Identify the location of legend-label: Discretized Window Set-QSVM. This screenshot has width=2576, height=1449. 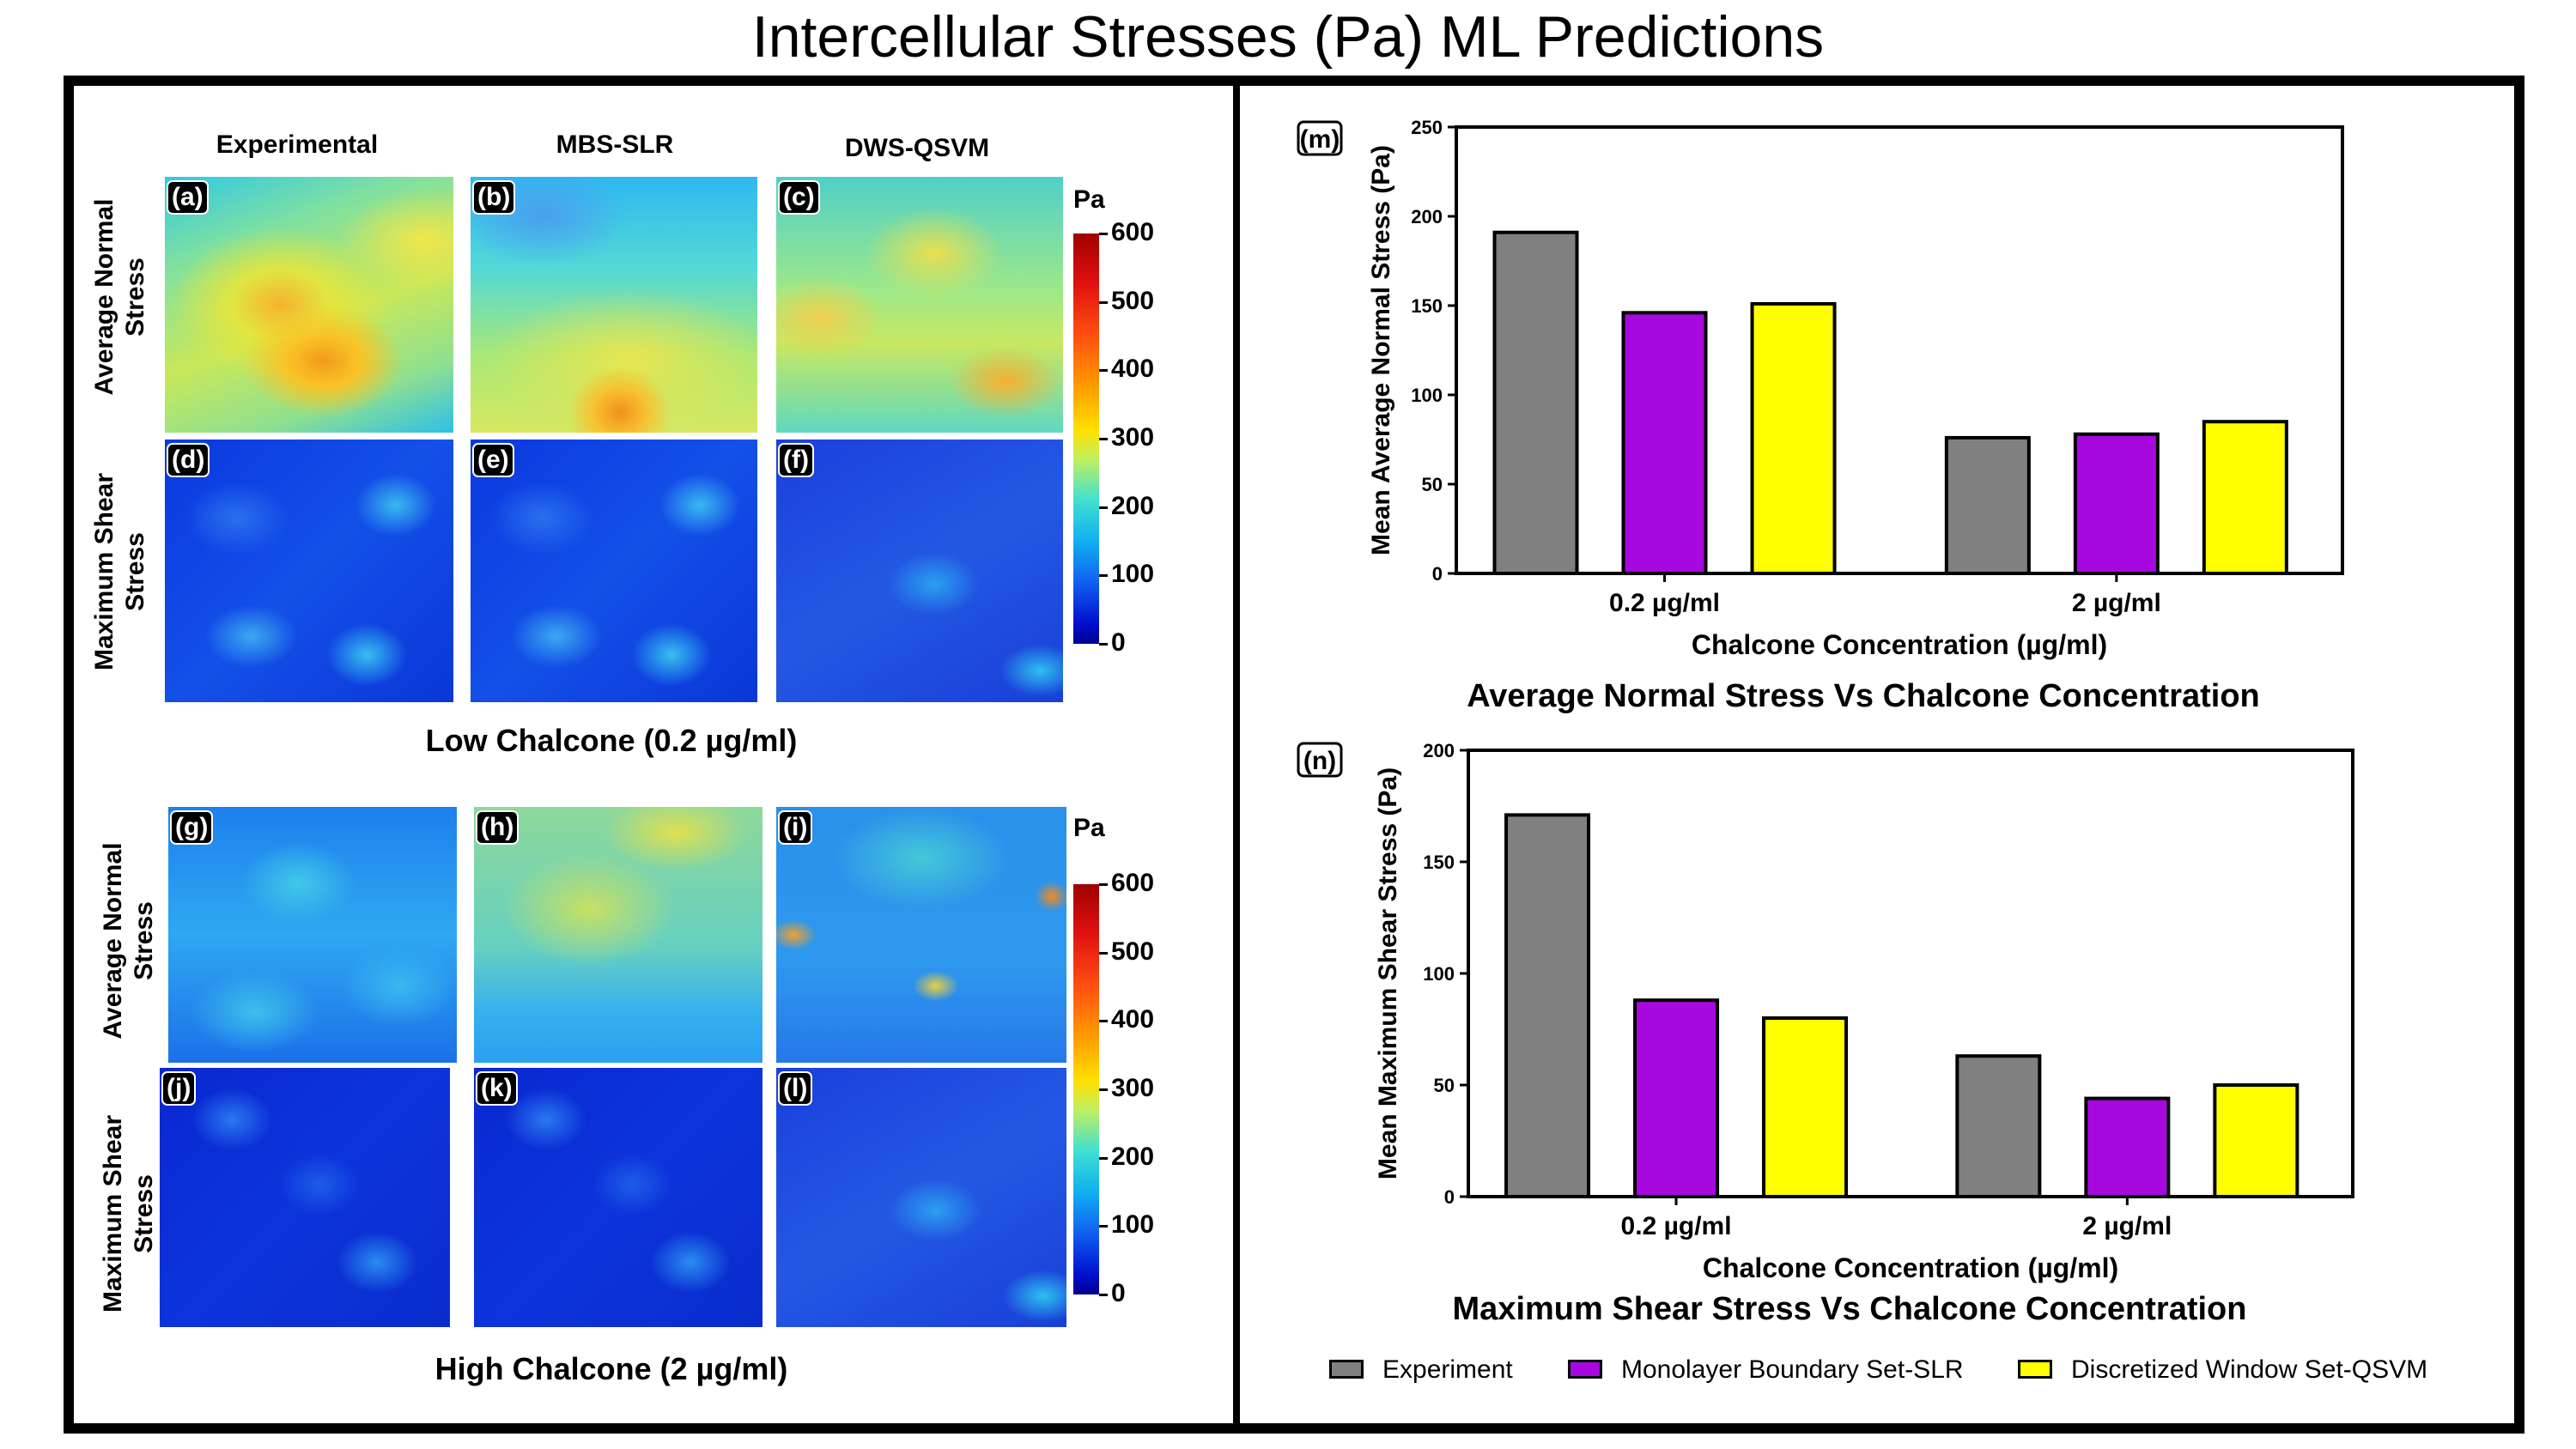
(2250, 1369).